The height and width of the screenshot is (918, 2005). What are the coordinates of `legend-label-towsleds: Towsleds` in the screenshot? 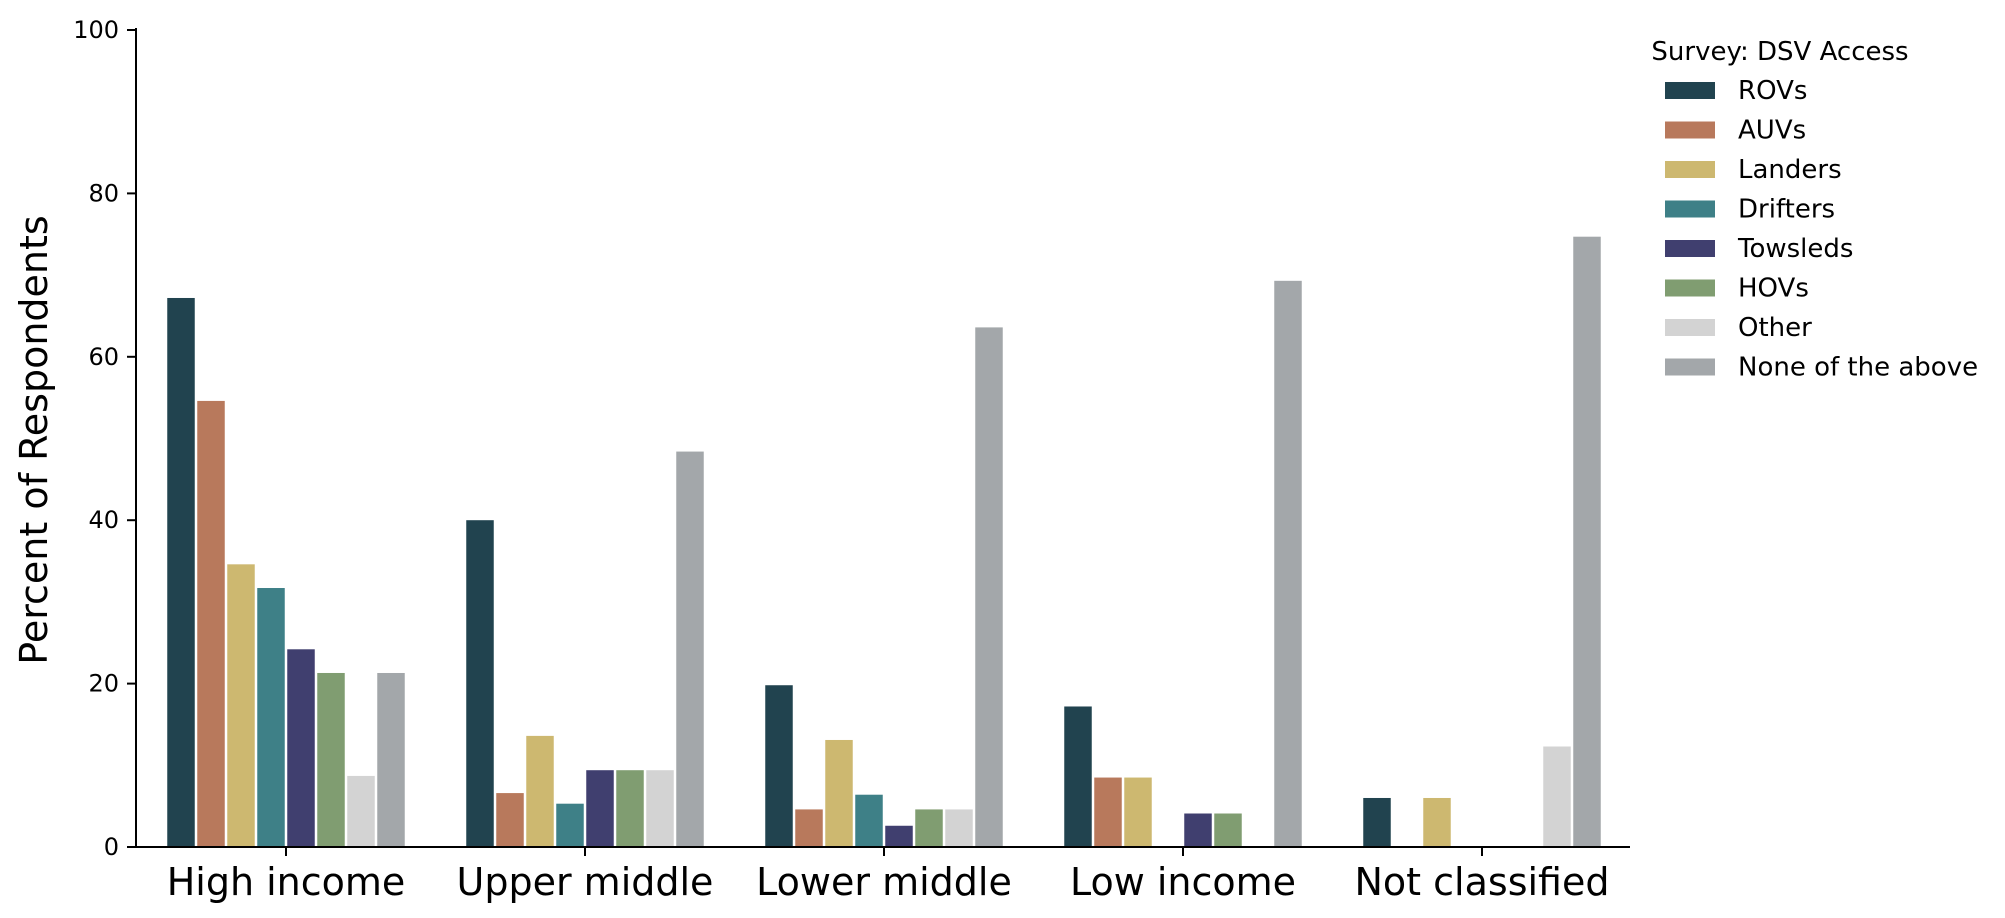 It's located at (1795, 249).